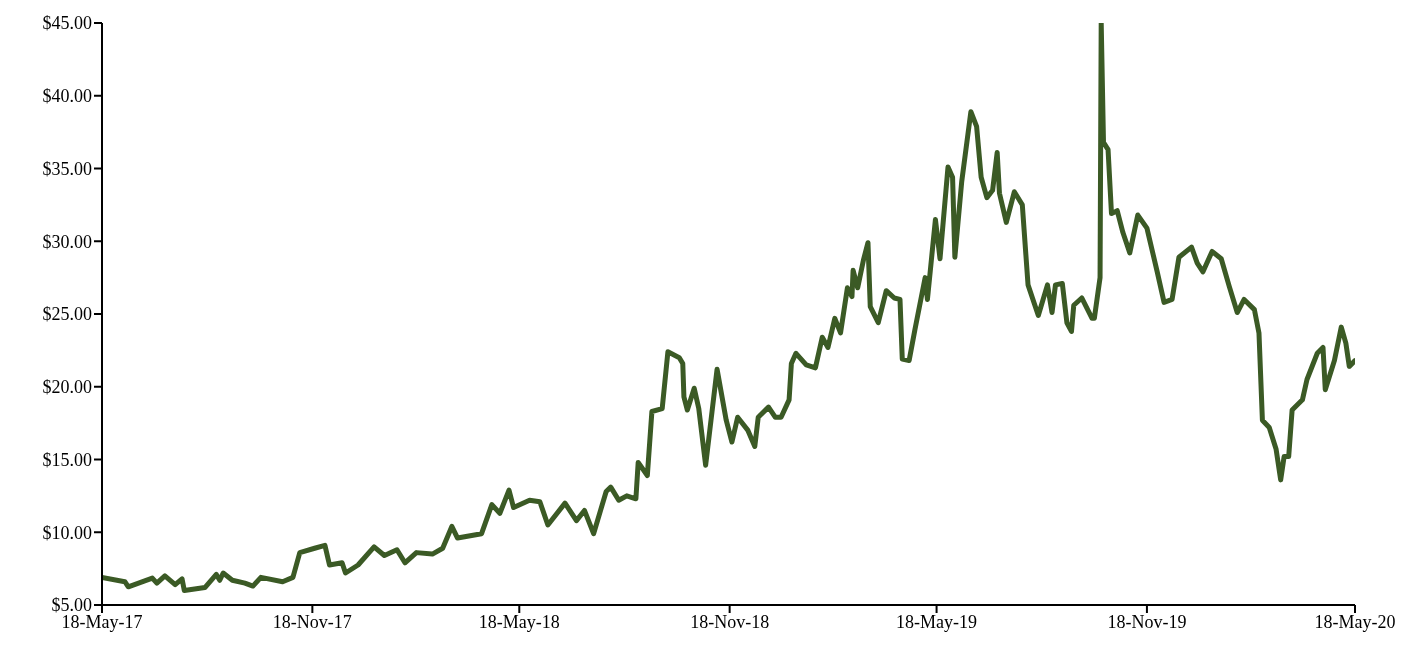 The image size is (1427, 651). Describe the element at coordinates (937, 621) in the screenshot. I see `x-tick-label: 18-May-19` at that location.